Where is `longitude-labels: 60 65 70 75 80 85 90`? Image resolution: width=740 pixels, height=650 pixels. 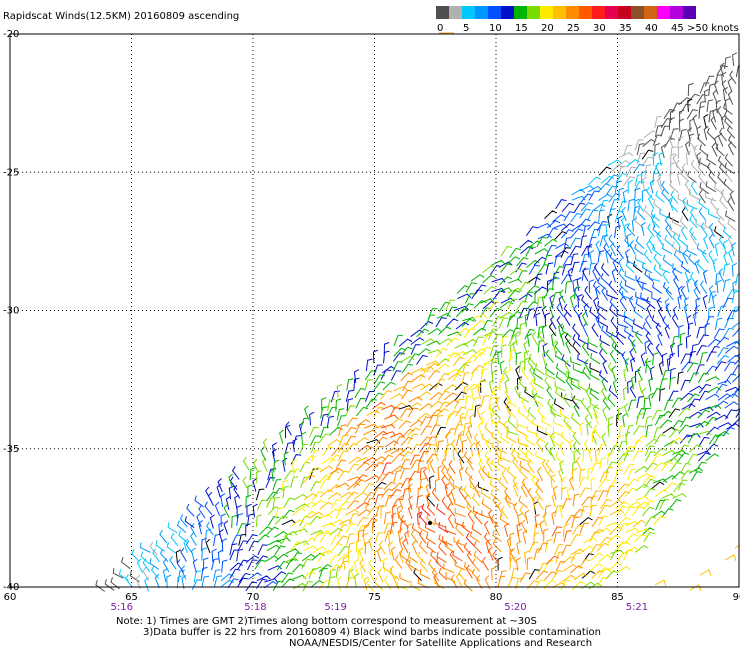 longitude-labels: 60 65 70 75 80 85 90 is located at coordinates (372, 597).